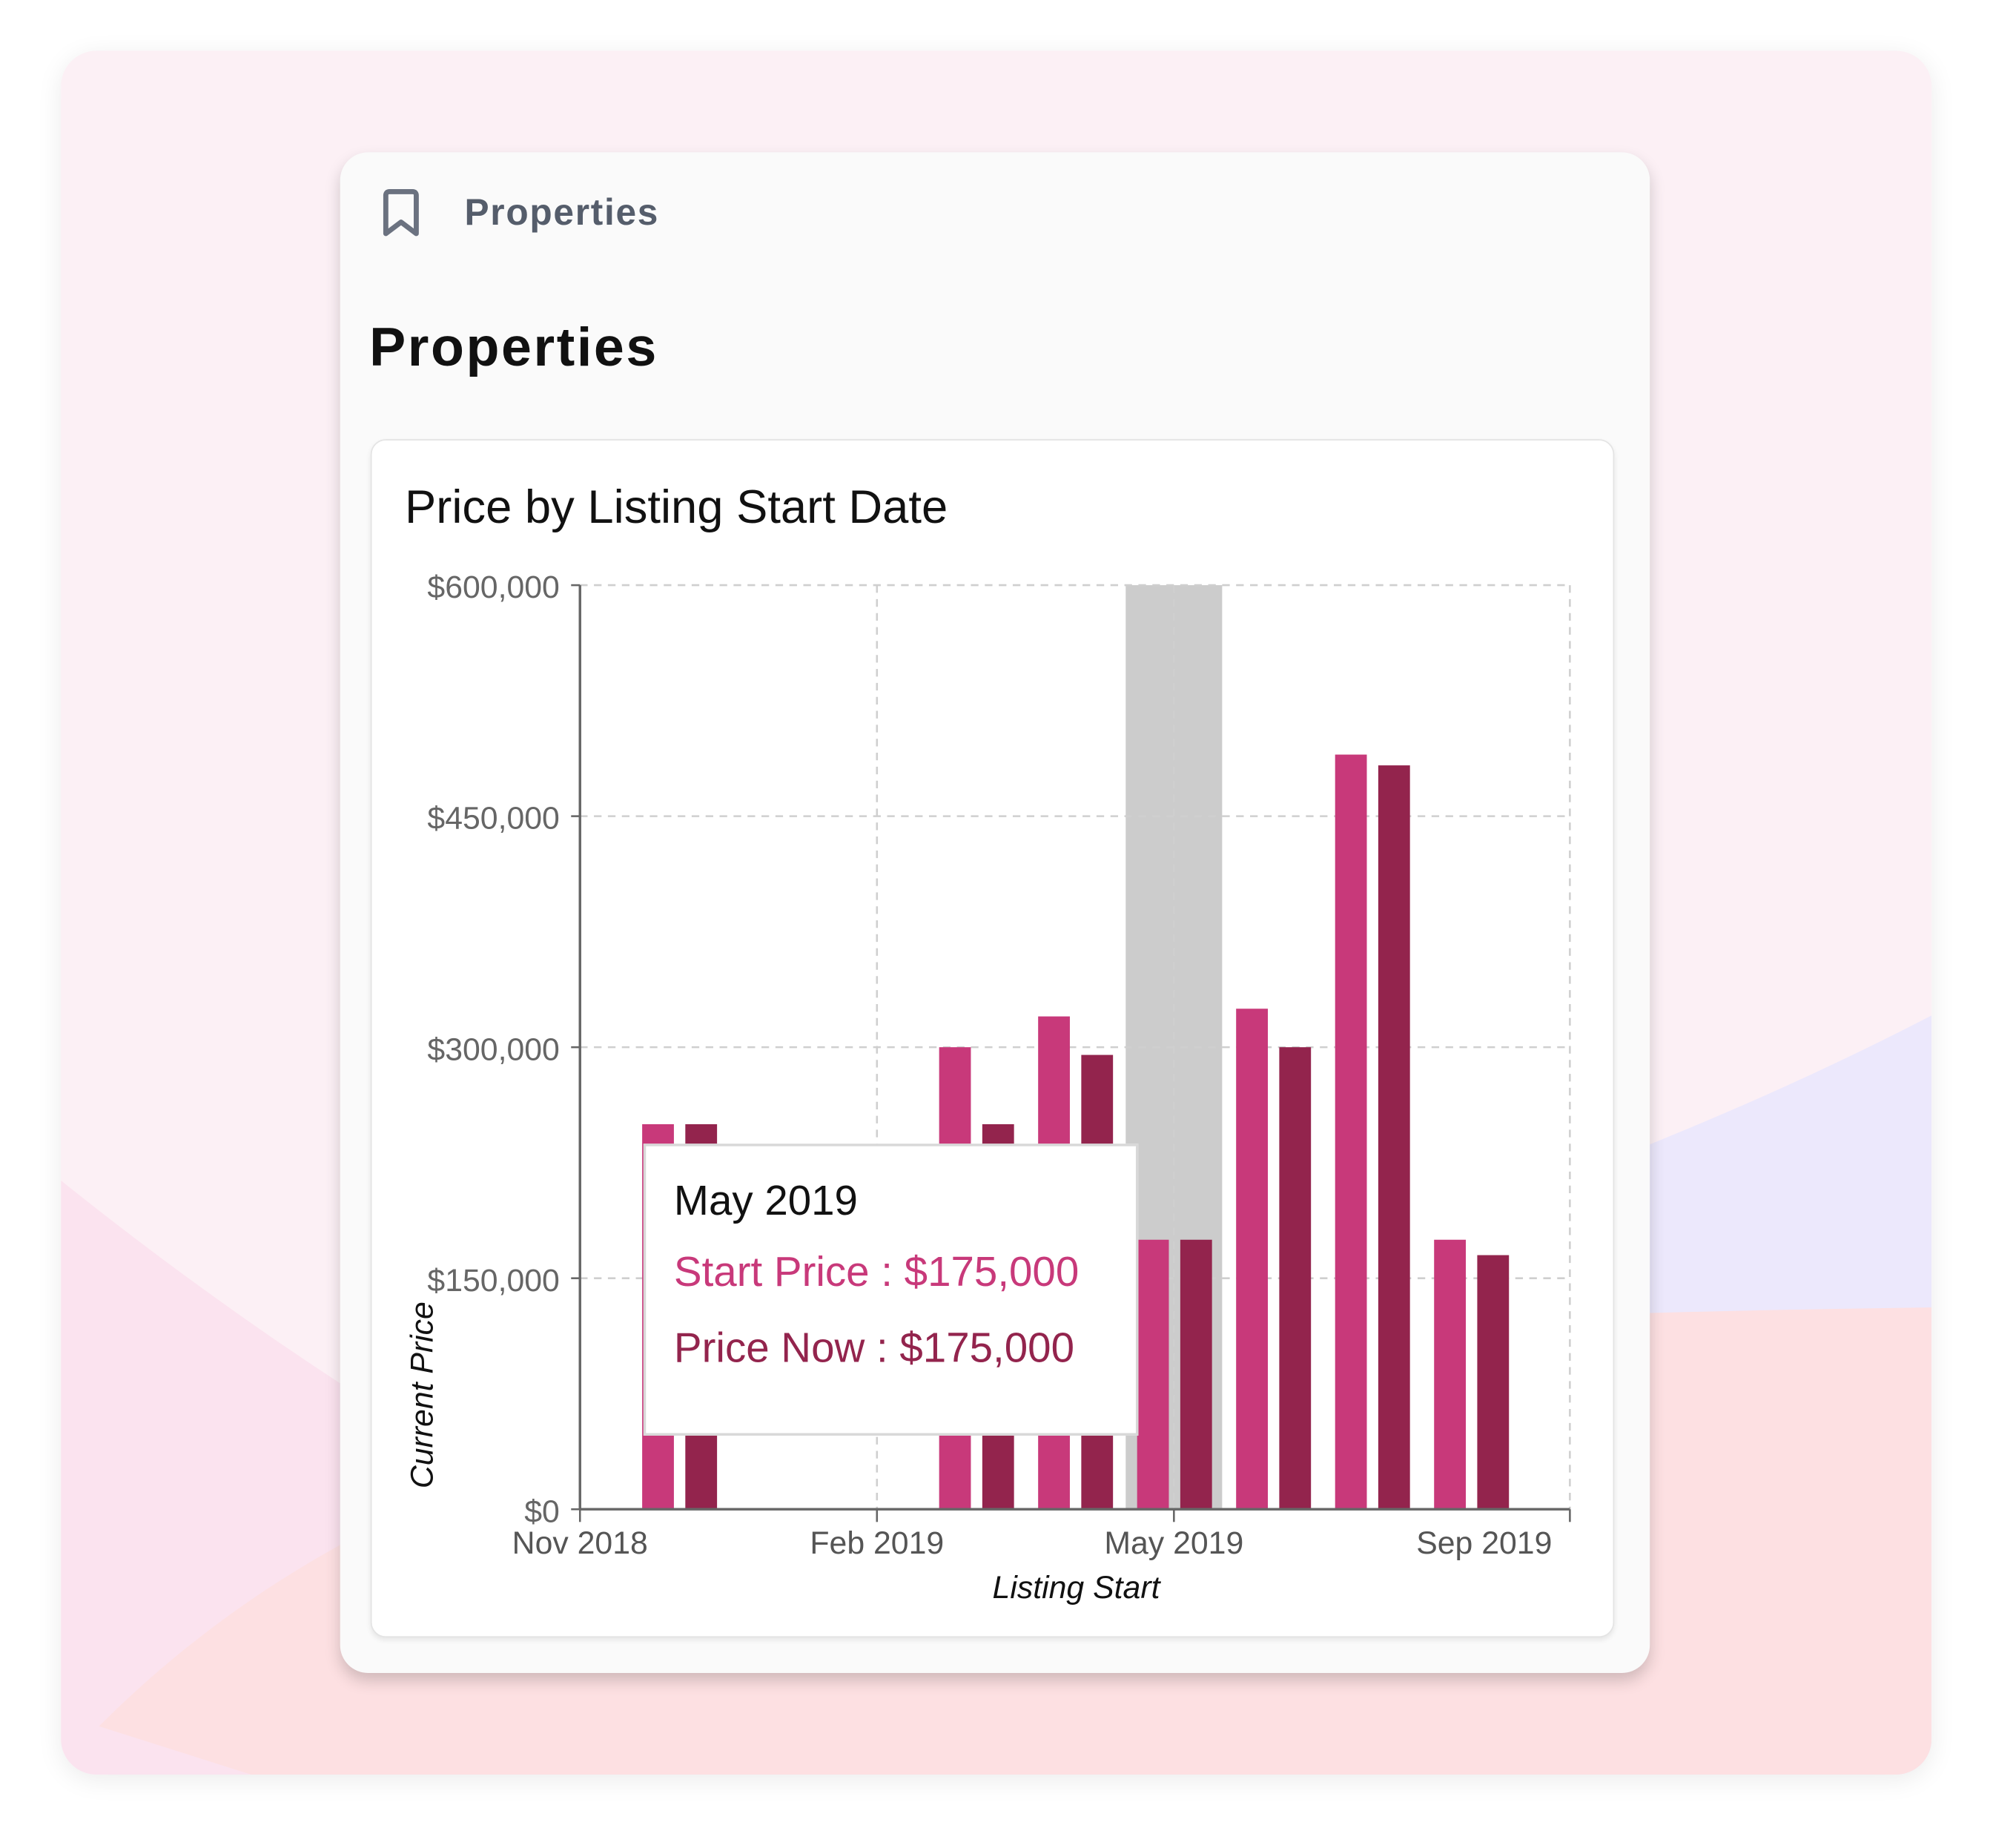 The width and height of the screenshot is (1990, 1848). I want to click on y-tick-label: $600,000, so click(493, 587).